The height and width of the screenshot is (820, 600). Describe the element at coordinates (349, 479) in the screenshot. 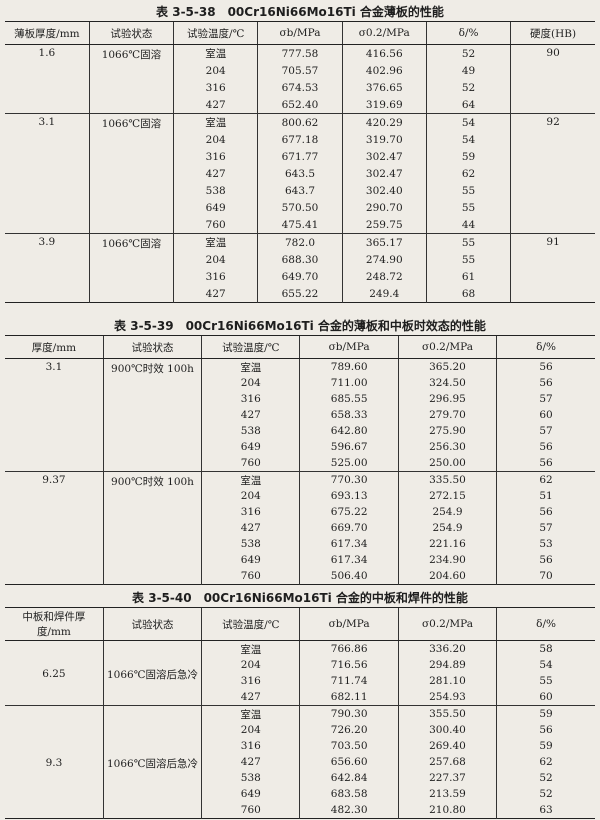

I see `value-cell: 770.30` at that location.